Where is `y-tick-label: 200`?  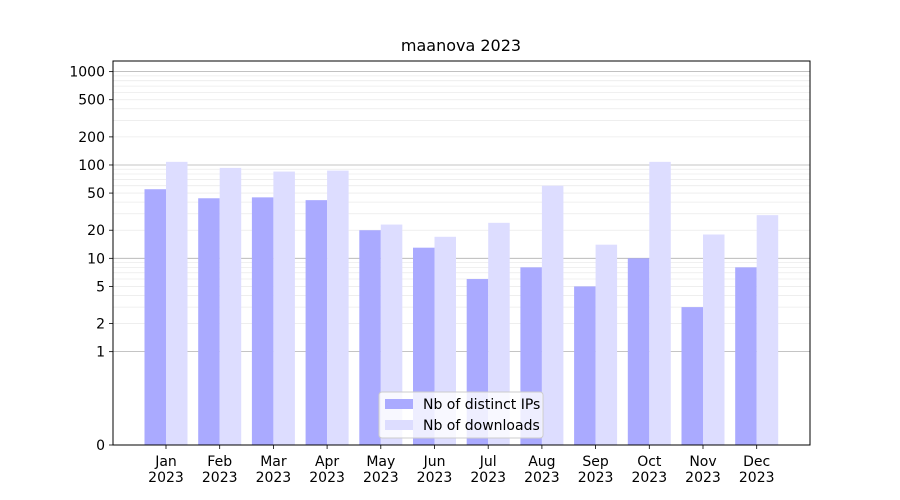
y-tick-label: 200 is located at coordinates (91, 138).